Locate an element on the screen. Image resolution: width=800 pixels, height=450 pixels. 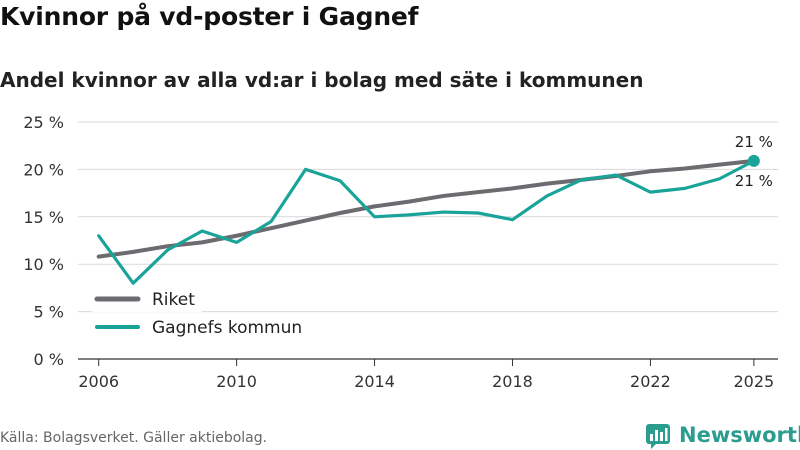
source-note: Källa: Bolagsverket. Gäller aktiebolag. is located at coordinates (134, 438).